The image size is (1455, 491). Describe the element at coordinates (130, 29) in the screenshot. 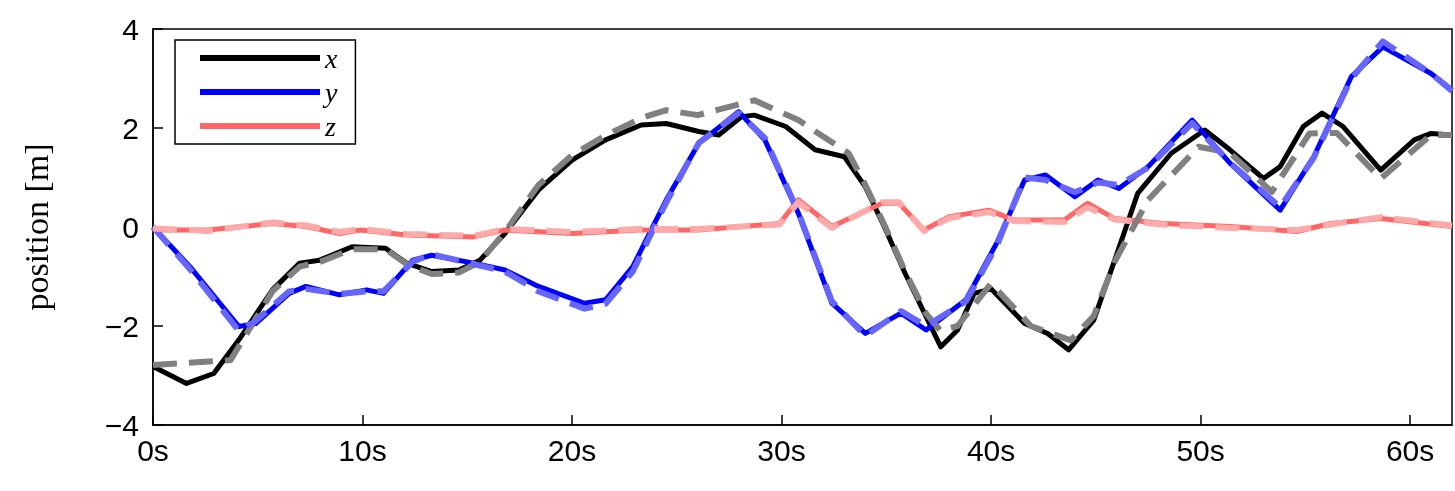

I see `y-tick-label: 4` at that location.